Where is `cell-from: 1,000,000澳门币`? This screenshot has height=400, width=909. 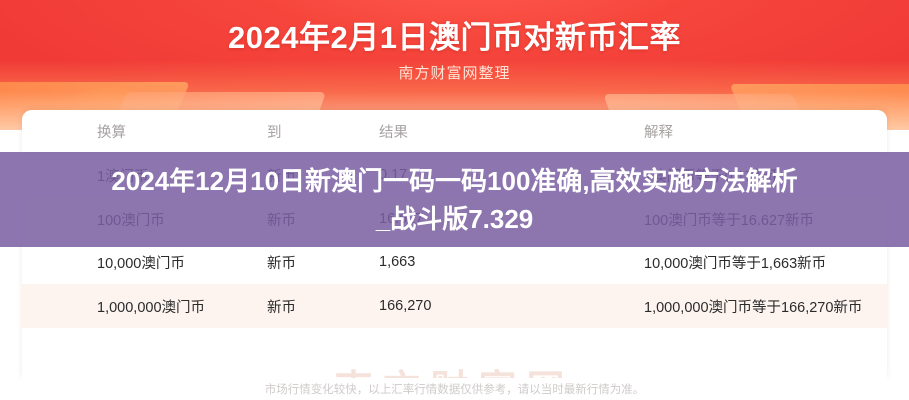 cell-from: 1,000,000澳门币 is located at coordinates (151, 307).